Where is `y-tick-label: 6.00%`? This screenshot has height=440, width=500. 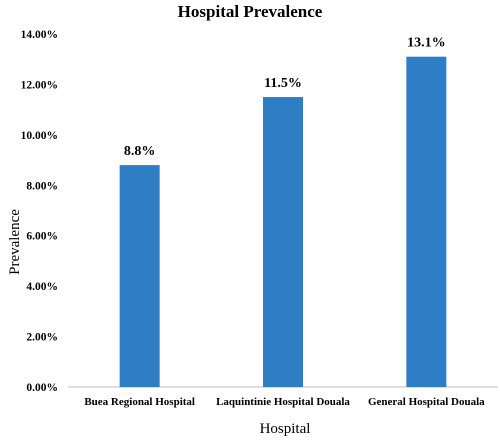 y-tick-label: 6.00% is located at coordinates (42, 237).